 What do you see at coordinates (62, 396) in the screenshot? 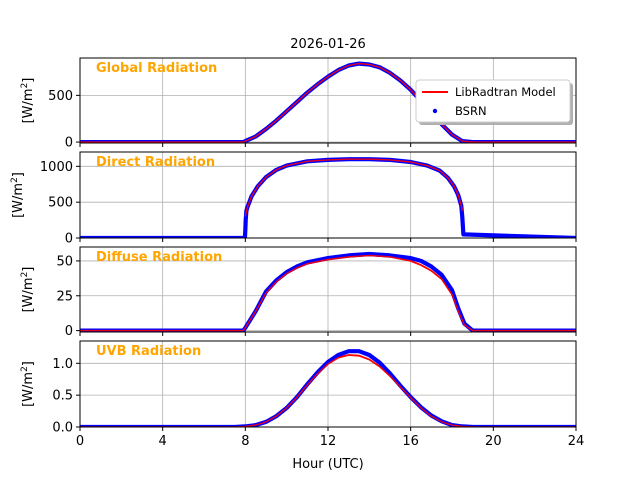
I see `y-tick-label: 0.5` at bounding box center [62, 396].